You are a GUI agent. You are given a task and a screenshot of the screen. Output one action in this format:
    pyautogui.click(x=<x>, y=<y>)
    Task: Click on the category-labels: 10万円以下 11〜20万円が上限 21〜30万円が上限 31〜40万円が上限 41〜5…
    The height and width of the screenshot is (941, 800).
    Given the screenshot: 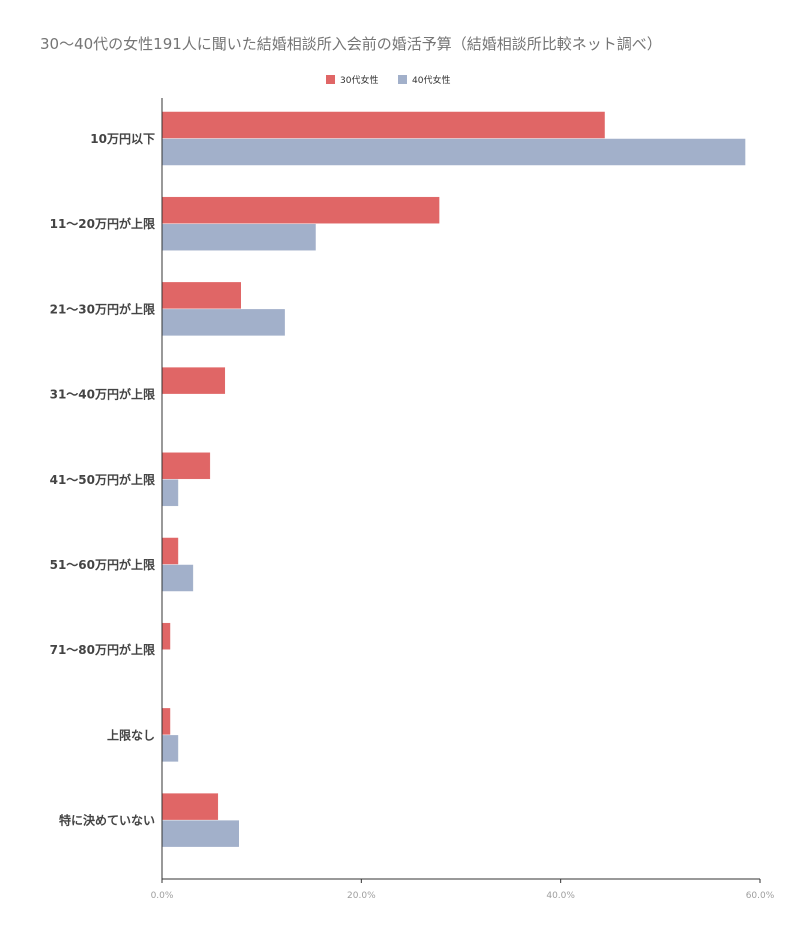 What is the action you would take?
    pyautogui.click(x=102, y=480)
    